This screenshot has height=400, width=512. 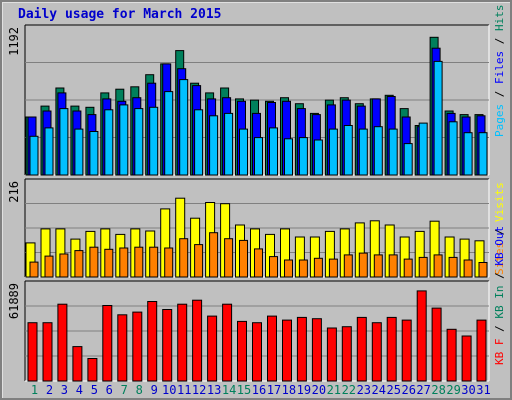 I want to click on panel-3-legend: KB F / KB In / KB Out, so click(x=499, y=295).